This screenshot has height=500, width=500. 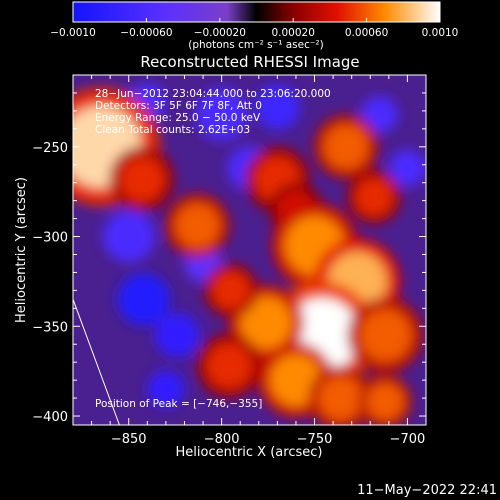 I want to click on y-tick-label: −250, so click(x=50, y=148).